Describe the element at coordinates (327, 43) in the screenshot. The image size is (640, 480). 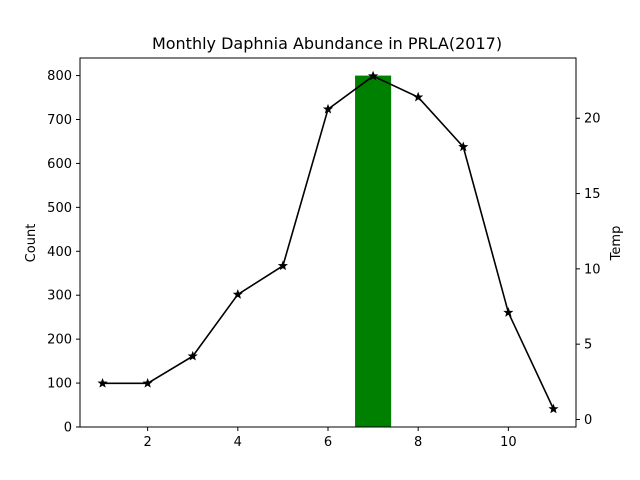
I see `chart-title: Monthly Daphnia Abundance in PRLA(2017)` at that location.